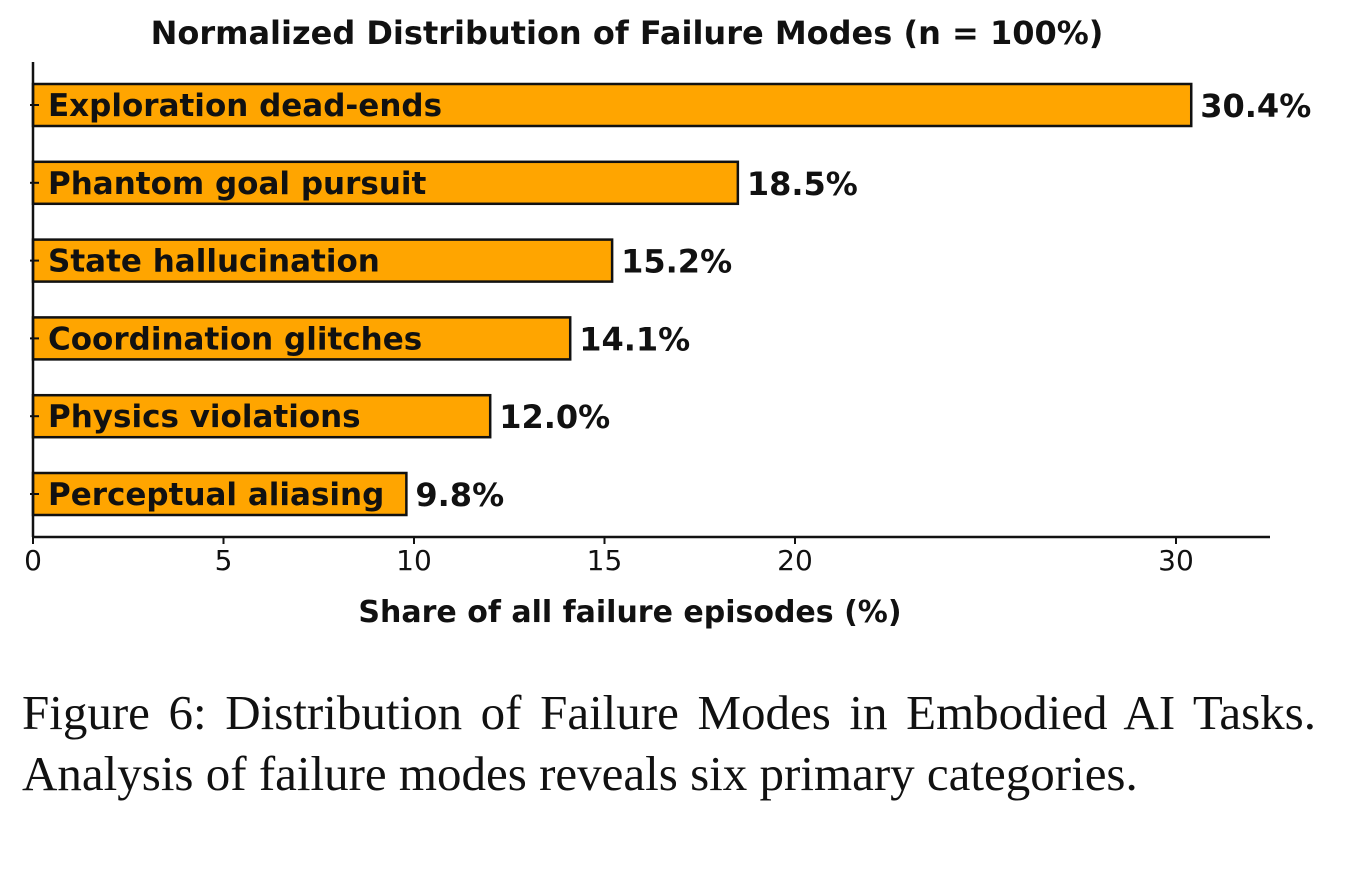 This screenshot has width=1352, height=869. What do you see at coordinates (237, 184) in the screenshot?
I see `bar-category-label: Phantom goal pursuit` at bounding box center [237, 184].